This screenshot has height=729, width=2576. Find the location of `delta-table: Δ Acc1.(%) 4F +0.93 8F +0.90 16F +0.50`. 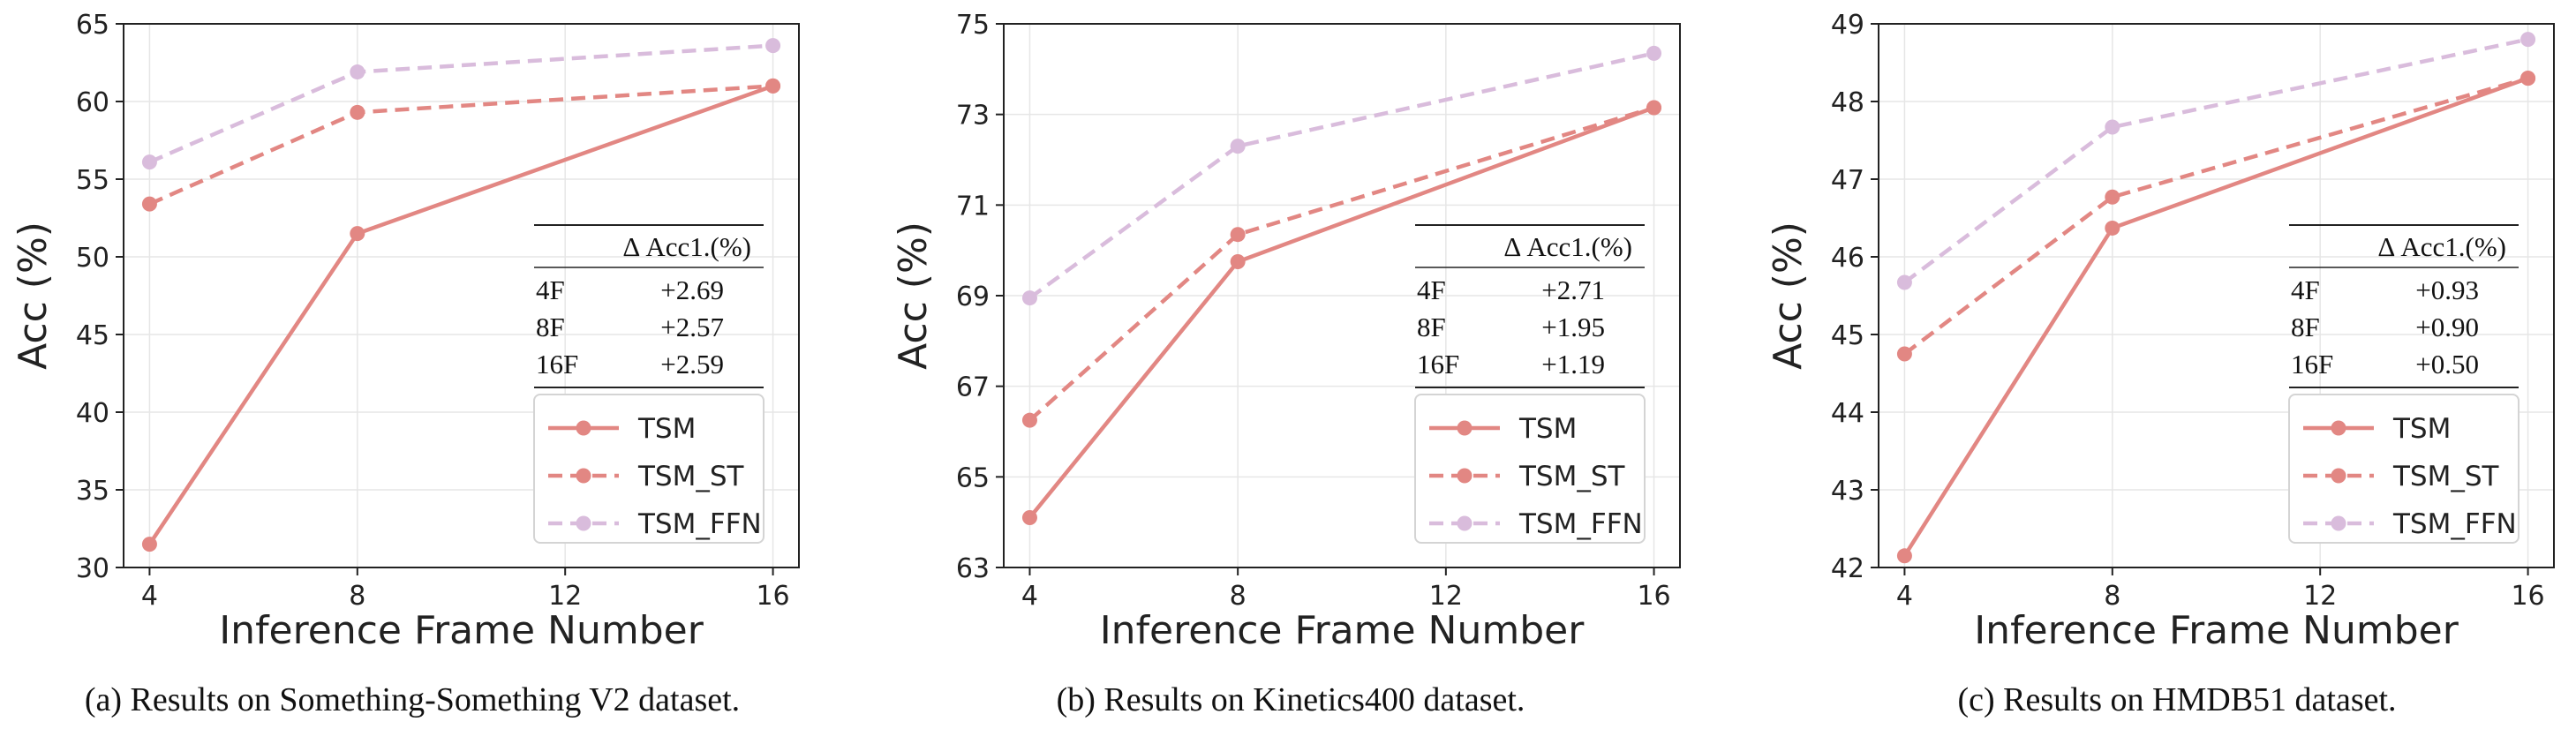

delta-table: Δ Acc1.(%) 4F +0.93 8F +0.90 16F +0.50 is located at coordinates (2404, 306).